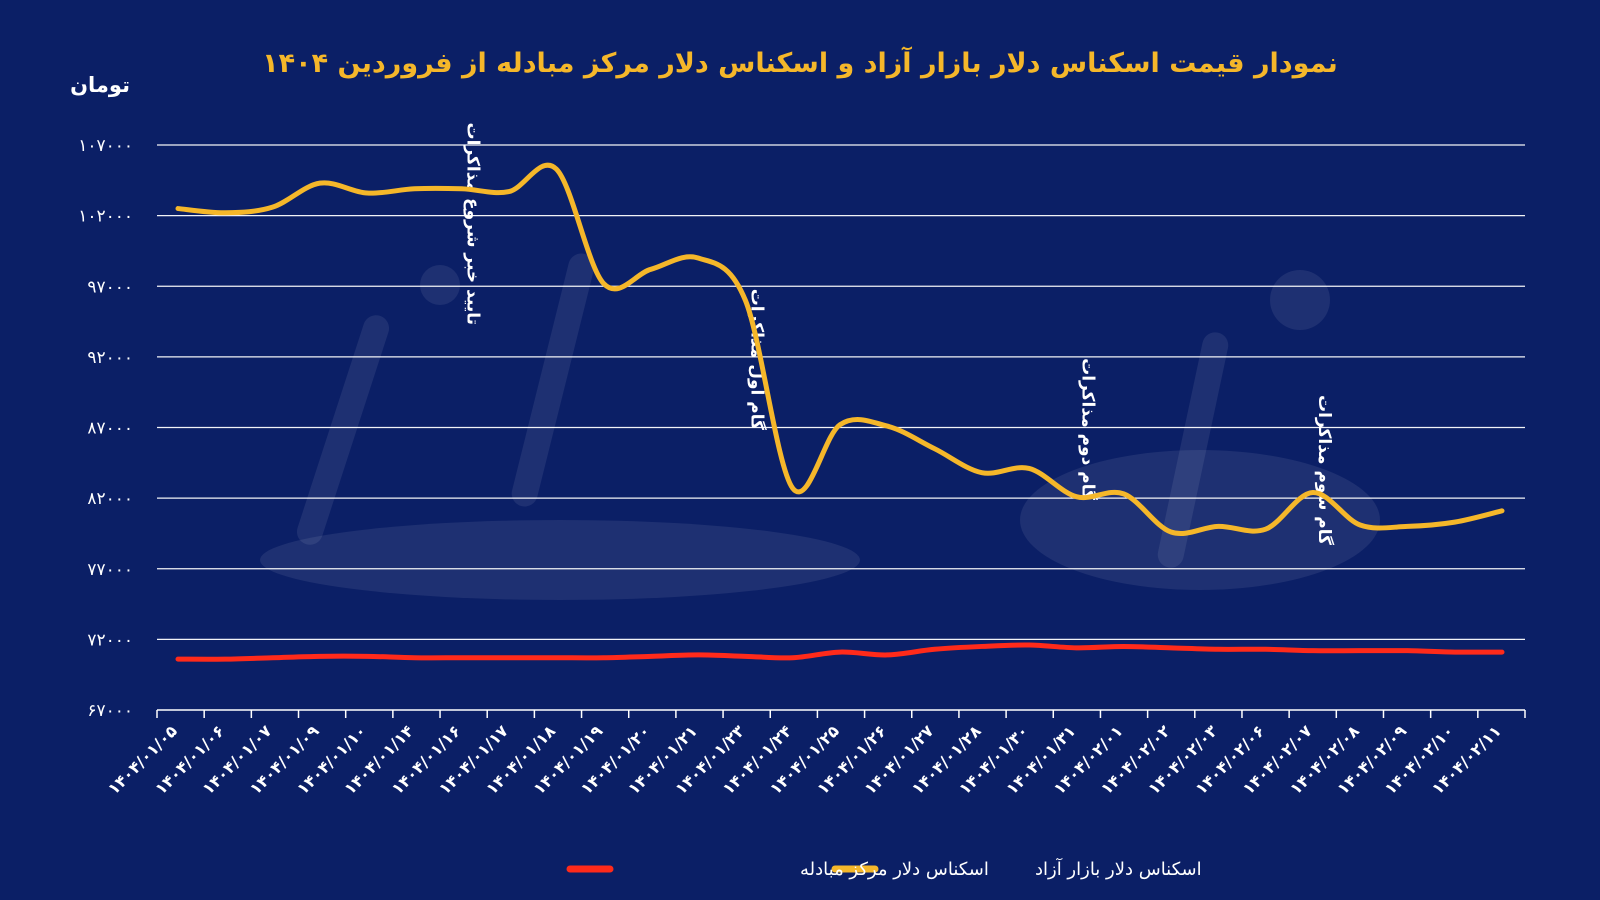 Image resolution: width=1600 pixels, height=900 pixels. Describe the element at coordinates (105, 217) in the screenshot. I see `y-tick-label: ۱۰۲۰۰۰` at that location.